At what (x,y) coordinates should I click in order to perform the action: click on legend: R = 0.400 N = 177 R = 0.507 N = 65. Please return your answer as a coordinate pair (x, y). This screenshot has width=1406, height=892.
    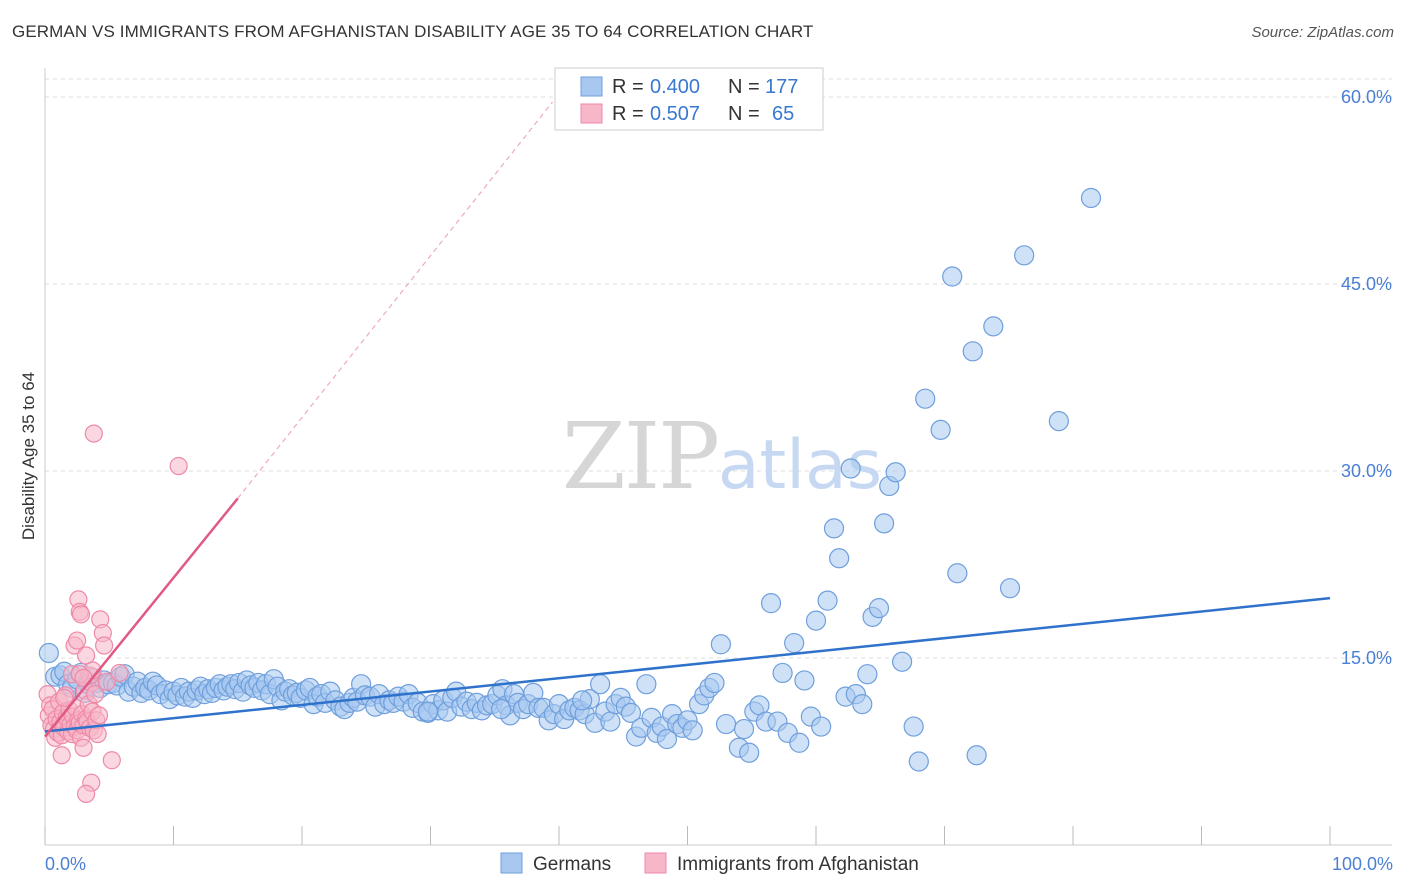
    Looking at the image, I should click on (689, 99).